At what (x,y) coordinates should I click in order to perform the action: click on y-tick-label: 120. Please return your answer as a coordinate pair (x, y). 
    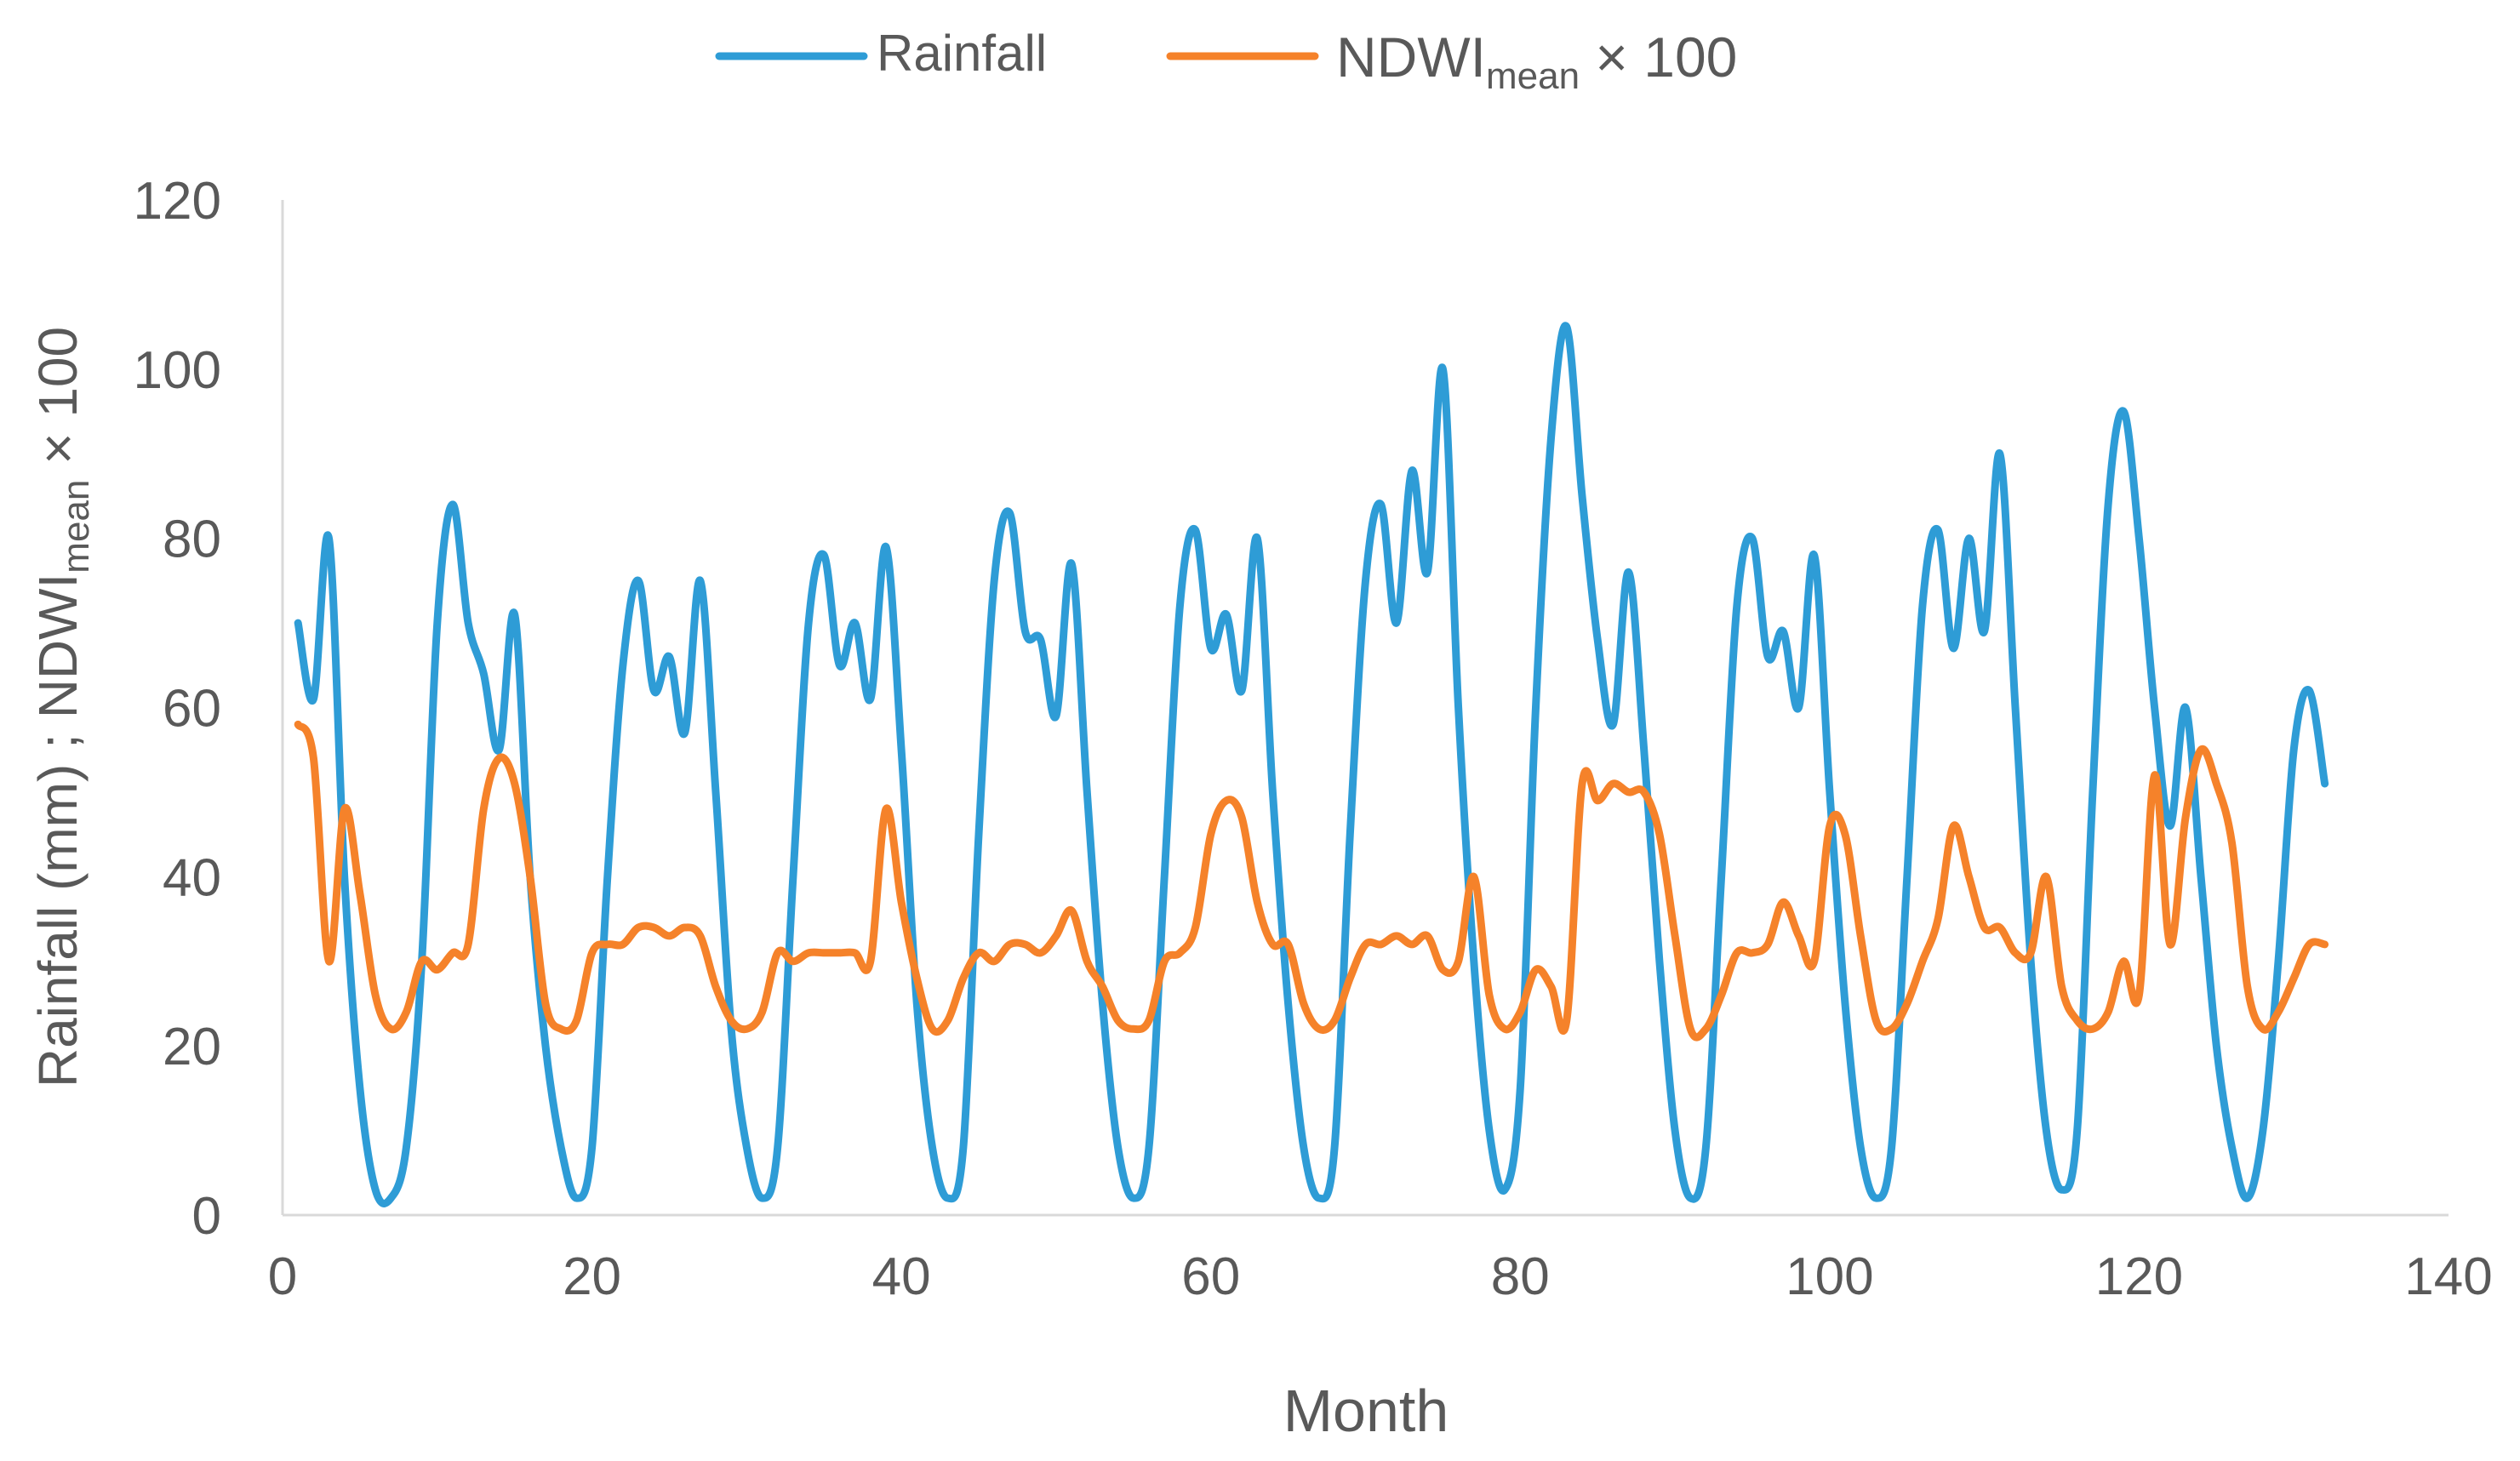
    Looking at the image, I should click on (177, 202).